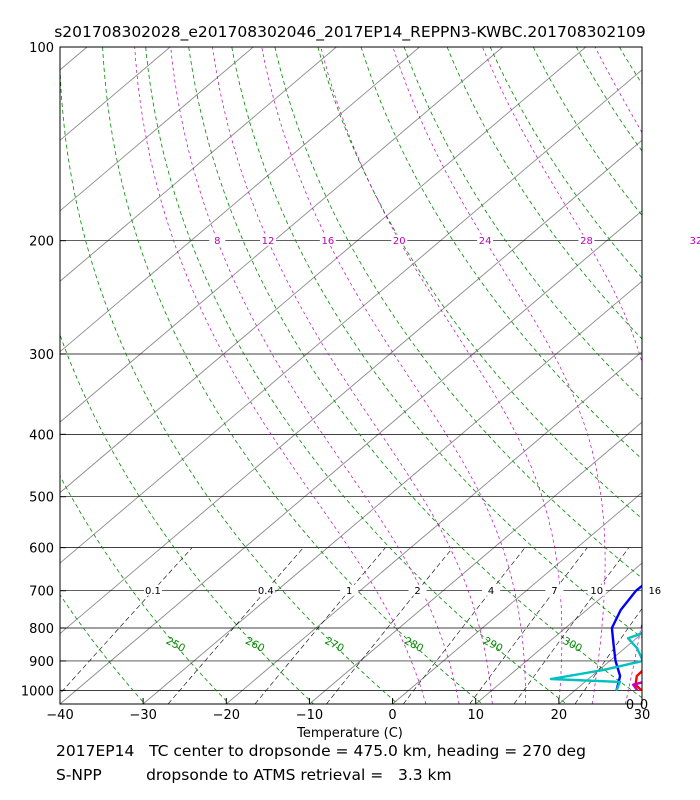  I want to click on x-tick-label: 30, so click(642, 715).